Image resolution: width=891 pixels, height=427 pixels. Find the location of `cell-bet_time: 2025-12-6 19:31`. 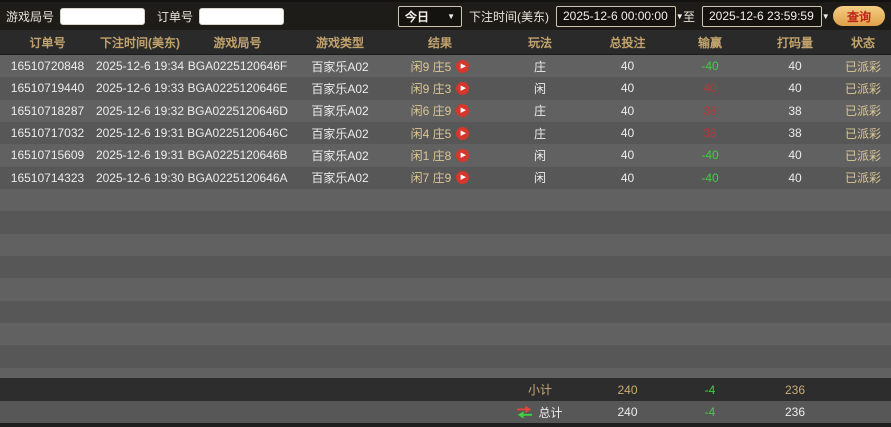

cell-bet_time: 2025-12-6 19:31 is located at coordinates (140, 155).